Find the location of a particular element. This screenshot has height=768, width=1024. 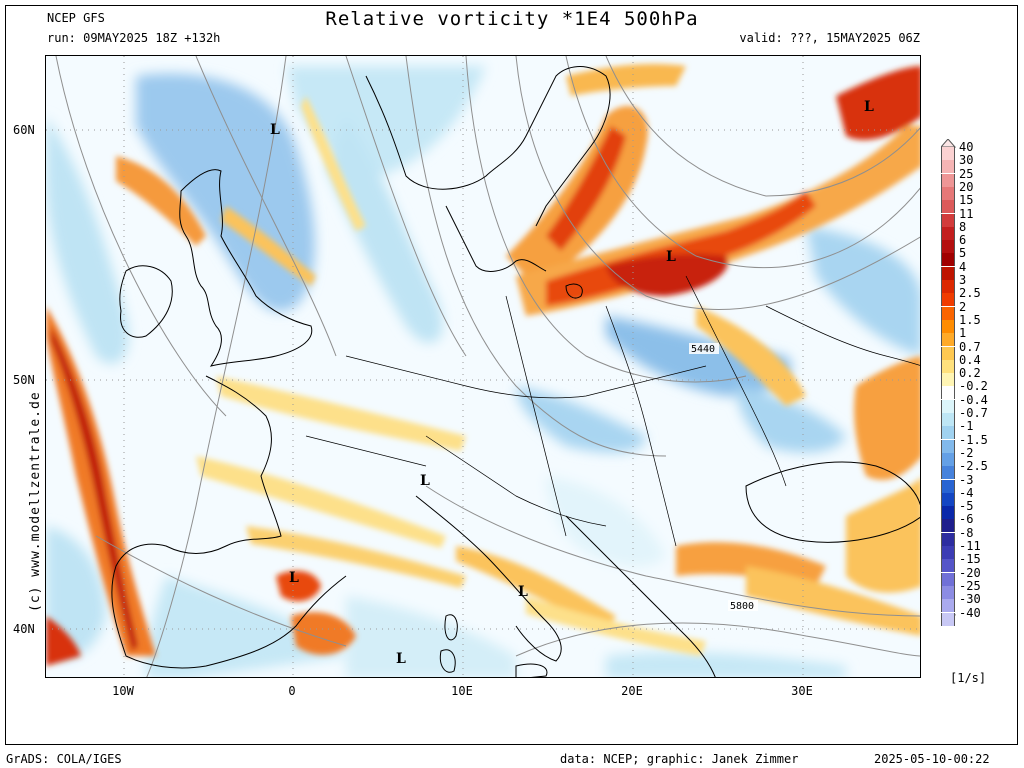

legend-label: -11 is located at coordinates (970, 546).